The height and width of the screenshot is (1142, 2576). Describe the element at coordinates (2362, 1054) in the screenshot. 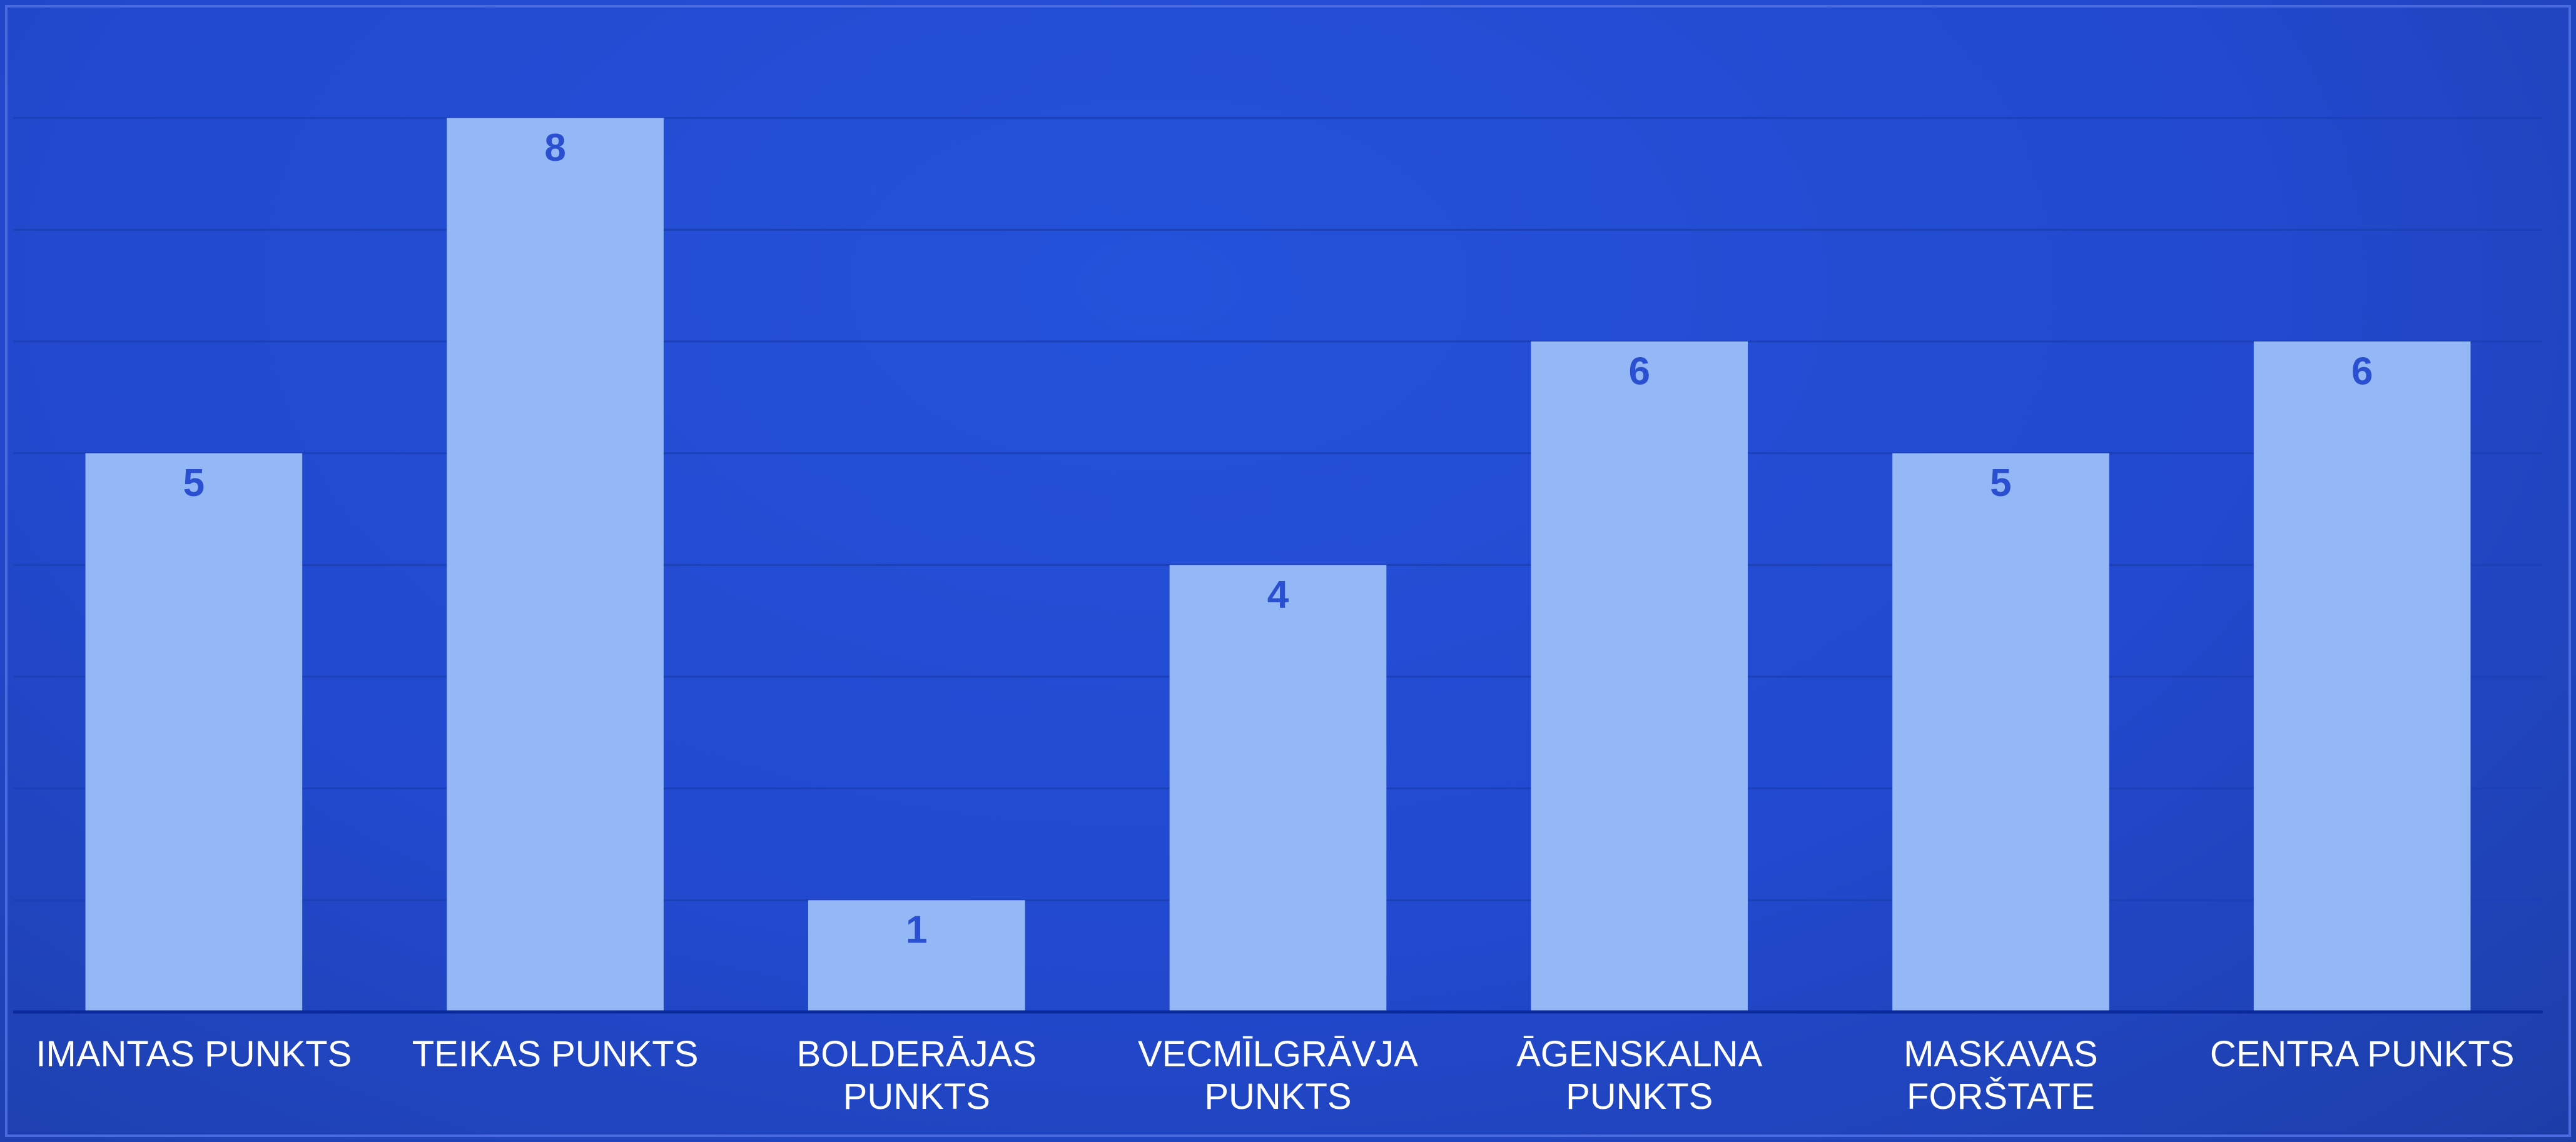

I see `x-tick-label: CENTRA PUNKTS` at that location.